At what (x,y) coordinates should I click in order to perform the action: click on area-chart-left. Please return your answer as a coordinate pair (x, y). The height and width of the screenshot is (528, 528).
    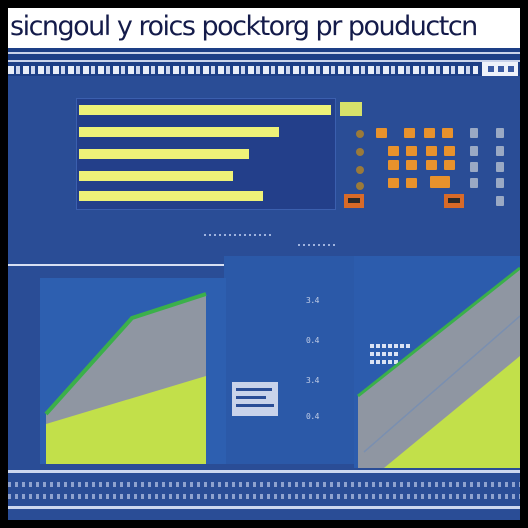
    Looking at the image, I should click on (133, 371).